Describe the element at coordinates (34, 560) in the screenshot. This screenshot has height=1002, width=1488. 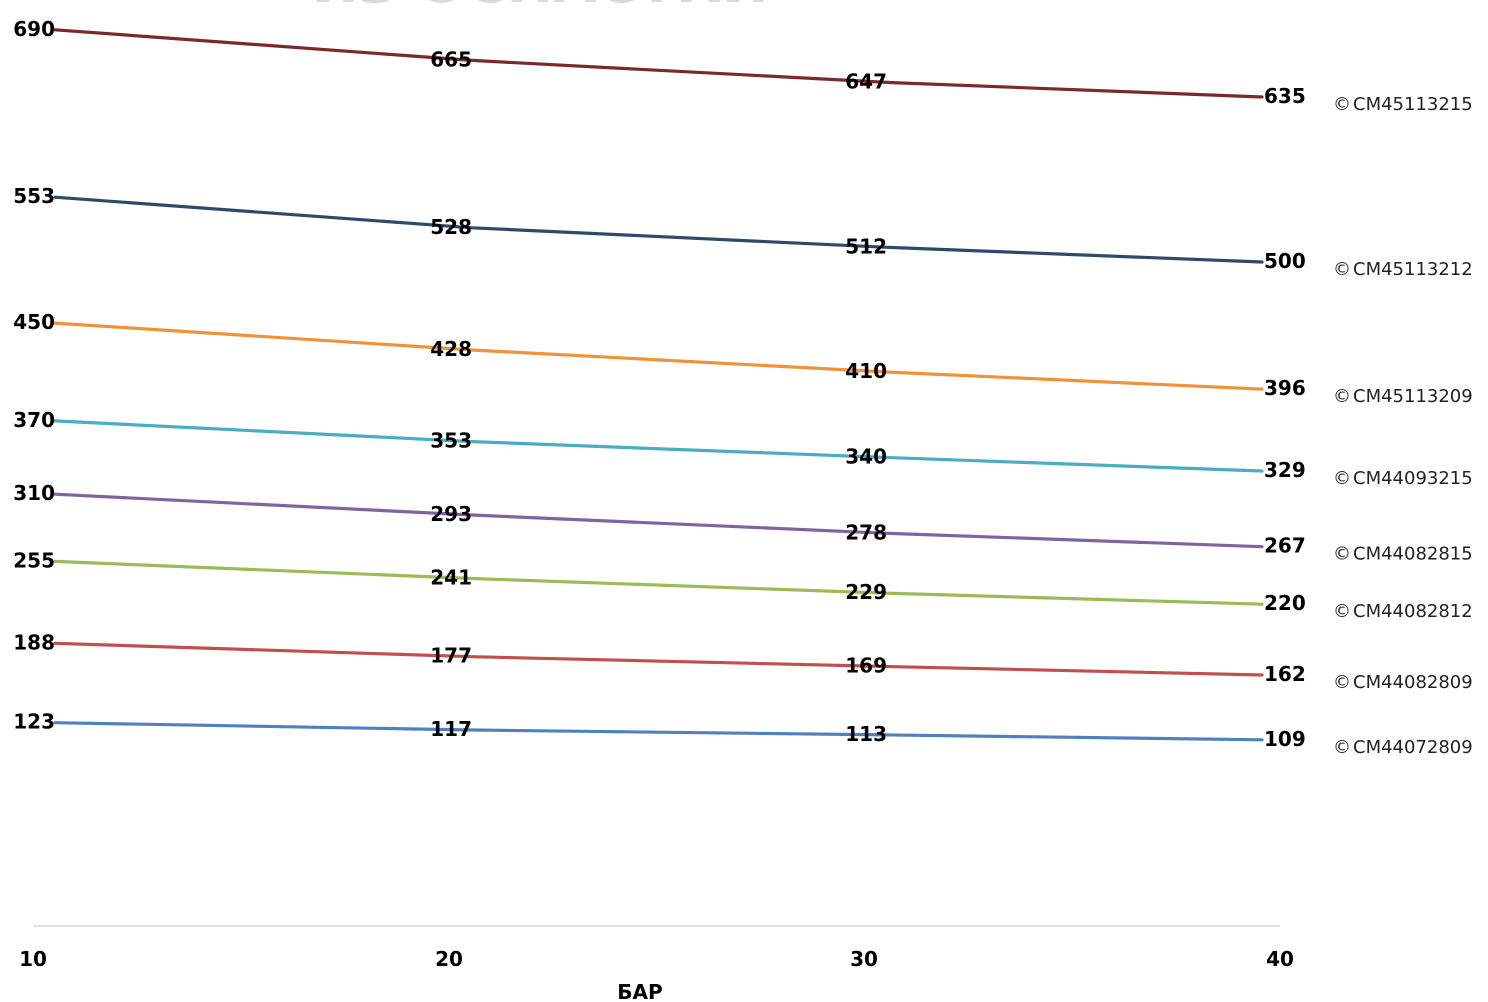
I see `data-label: 255` at that location.